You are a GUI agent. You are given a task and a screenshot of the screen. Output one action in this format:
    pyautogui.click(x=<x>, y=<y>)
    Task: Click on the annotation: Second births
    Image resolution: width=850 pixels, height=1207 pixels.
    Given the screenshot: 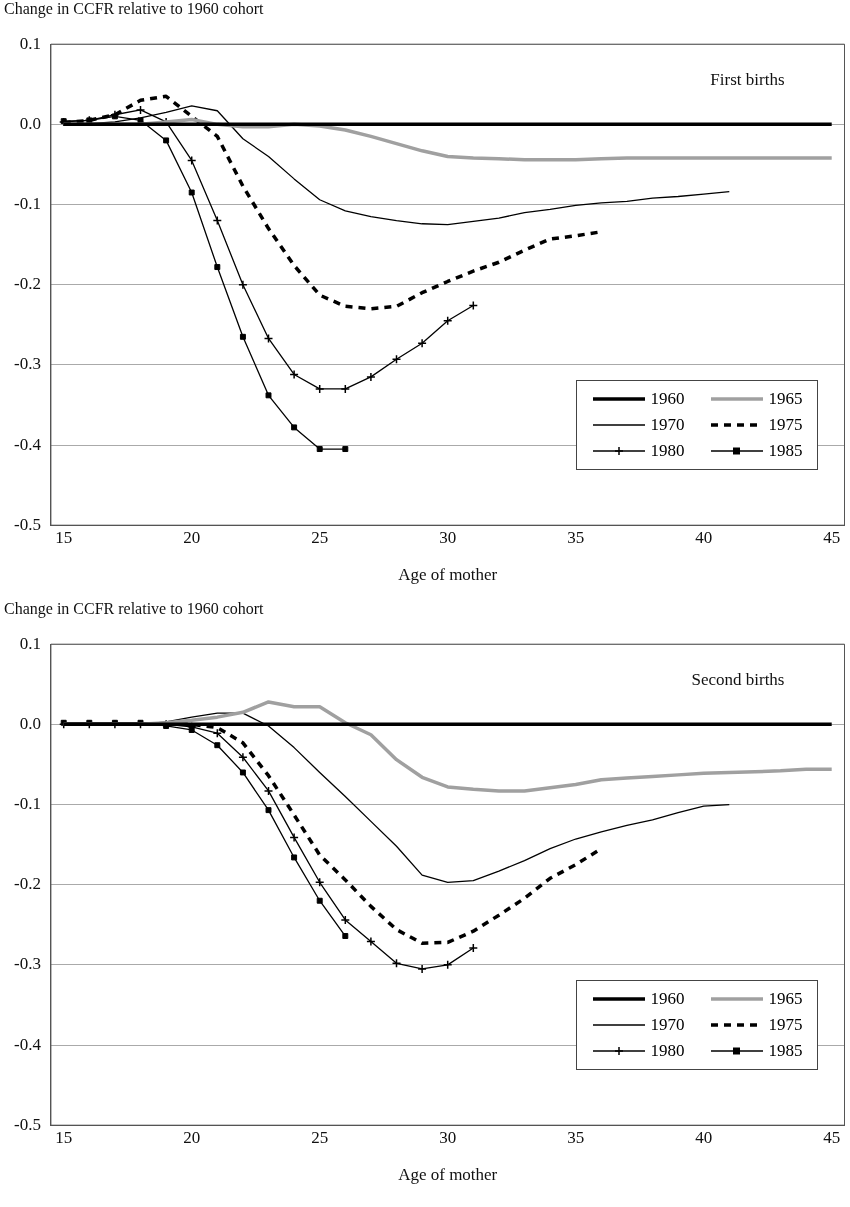 What is the action you would take?
    pyautogui.click(x=738, y=679)
    